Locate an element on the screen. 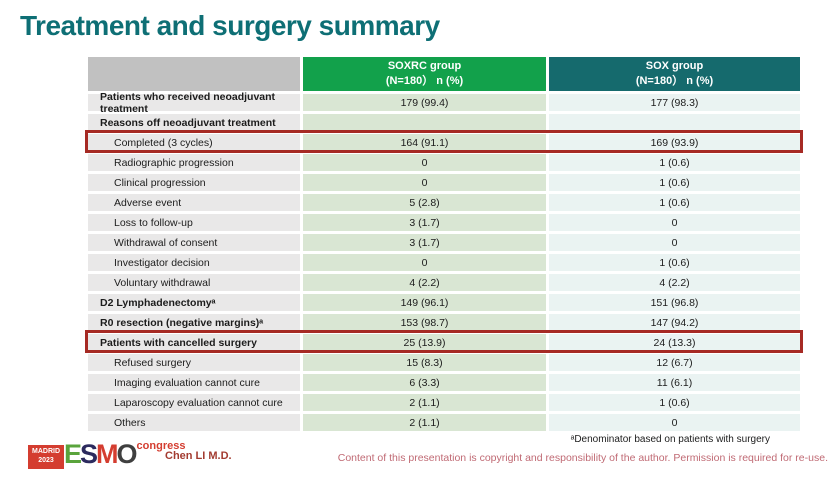  table-row: Voluntary withdrawal 4 (2.2) 4 (2.2) is located at coordinates (444, 282).